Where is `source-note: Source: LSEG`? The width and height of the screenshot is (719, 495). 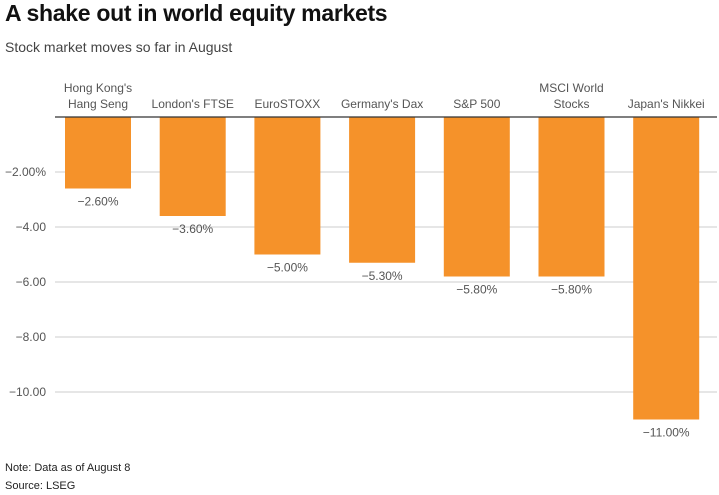
source-note: Source: LSEG is located at coordinates (40, 486).